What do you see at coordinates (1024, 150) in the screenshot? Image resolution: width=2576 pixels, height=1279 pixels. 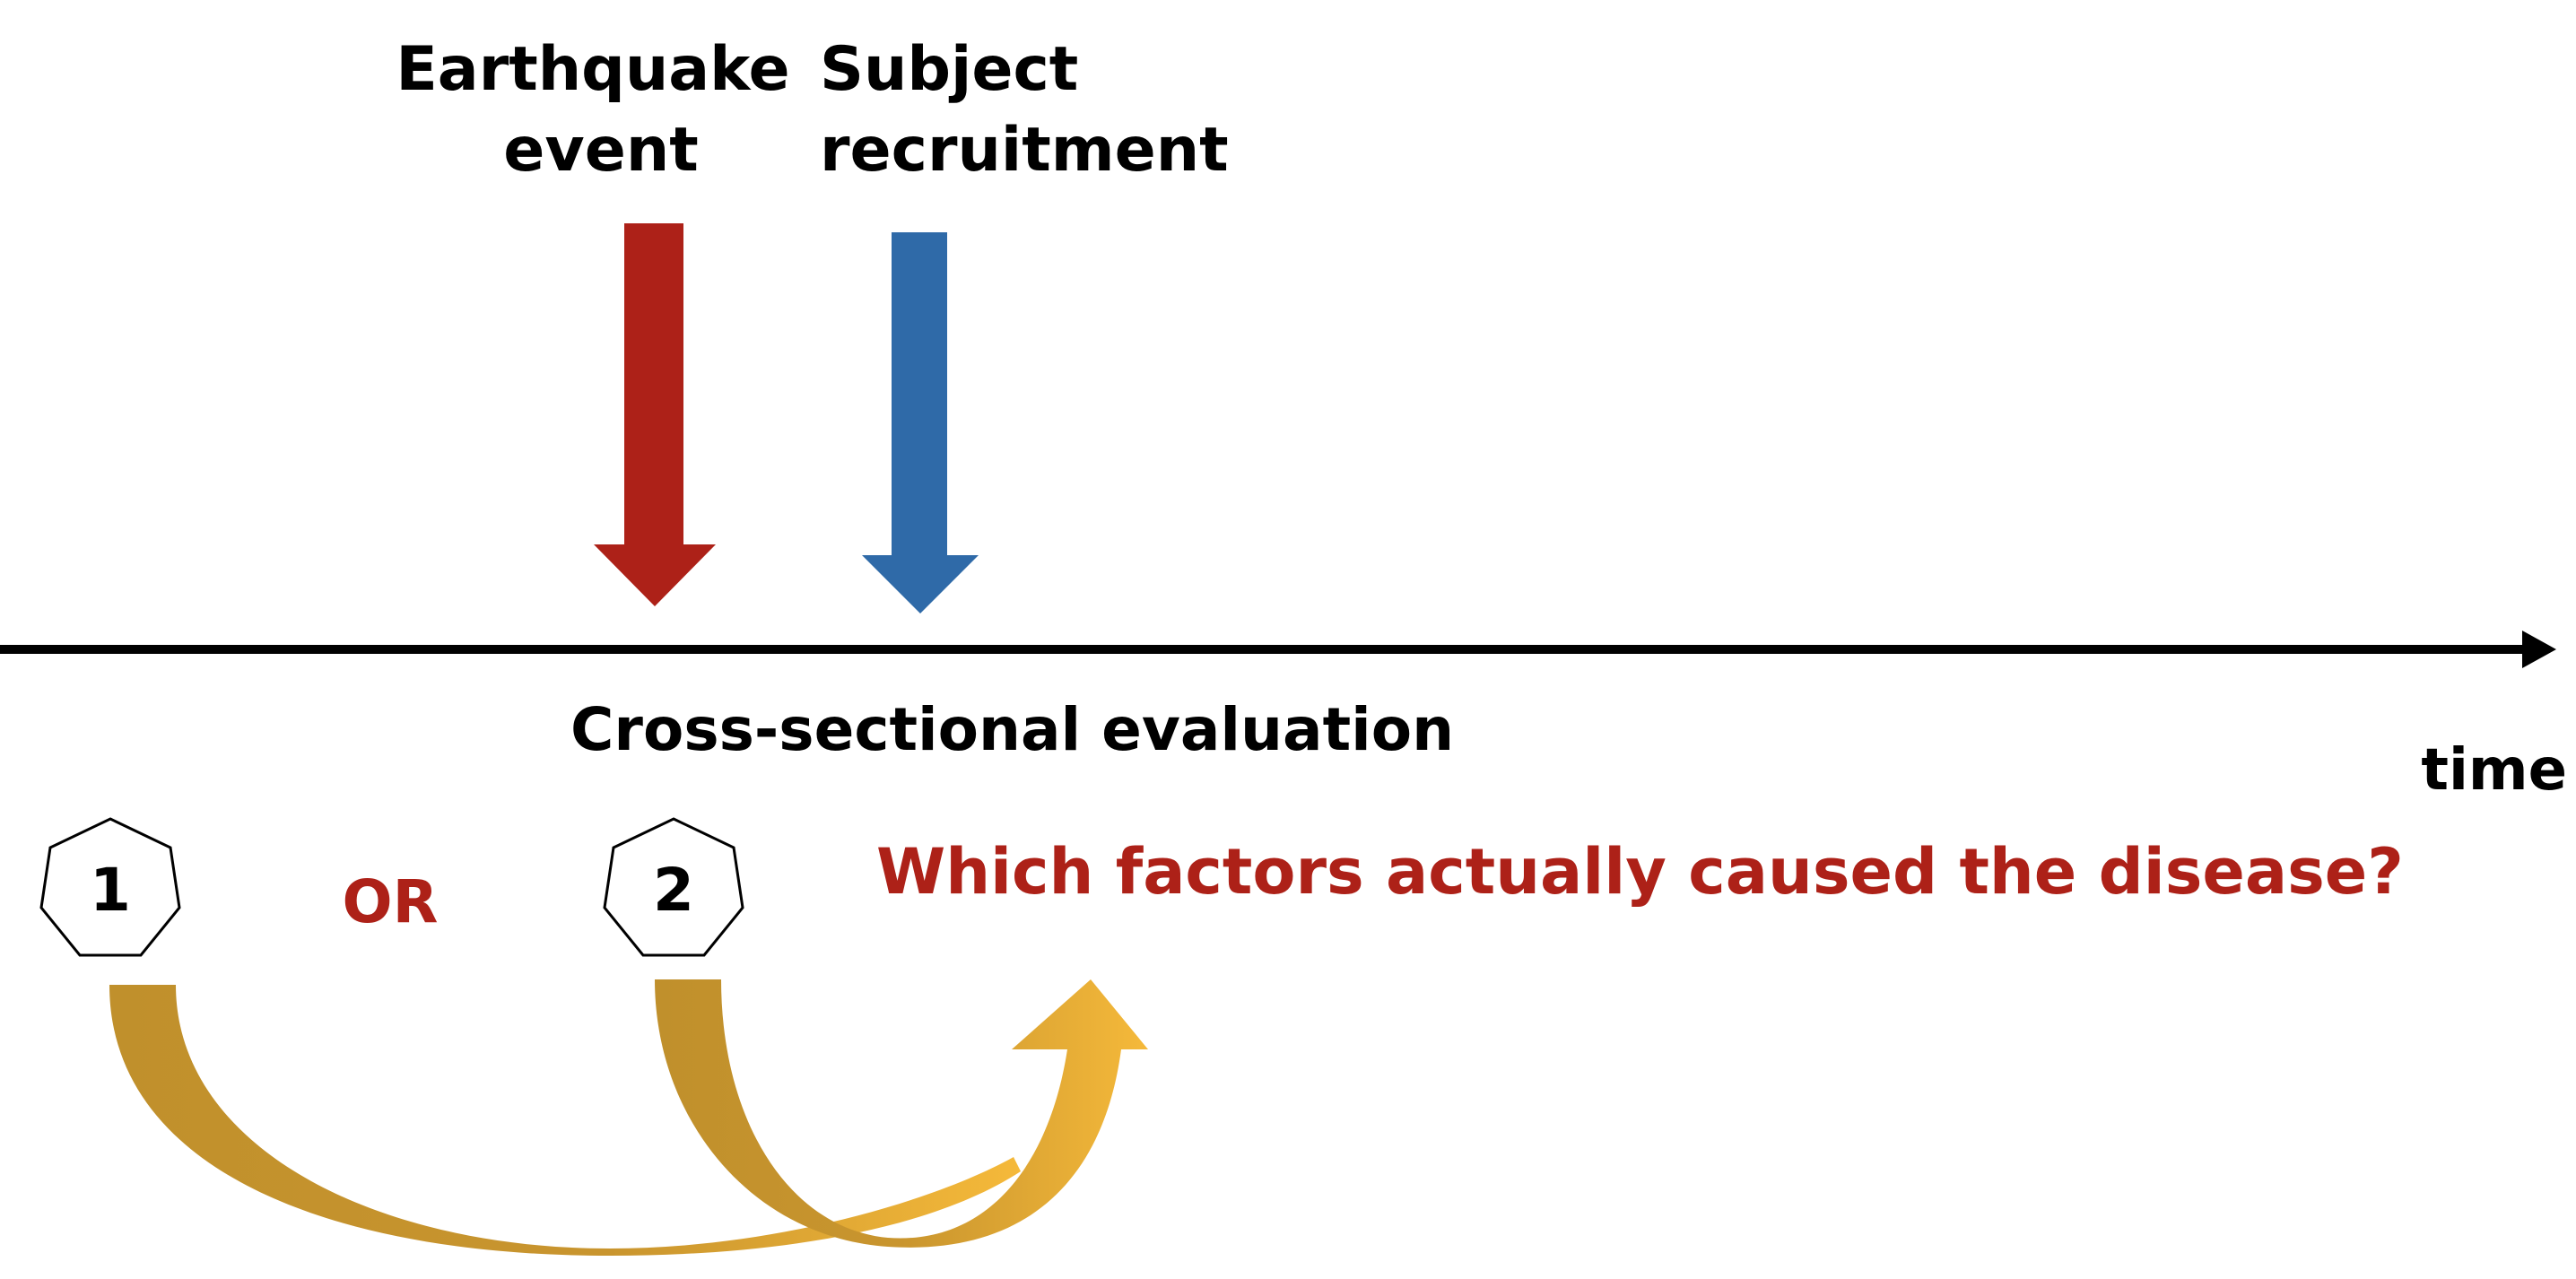 I see `recruitment-label-line2: recruitment` at bounding box center [1024, 150].